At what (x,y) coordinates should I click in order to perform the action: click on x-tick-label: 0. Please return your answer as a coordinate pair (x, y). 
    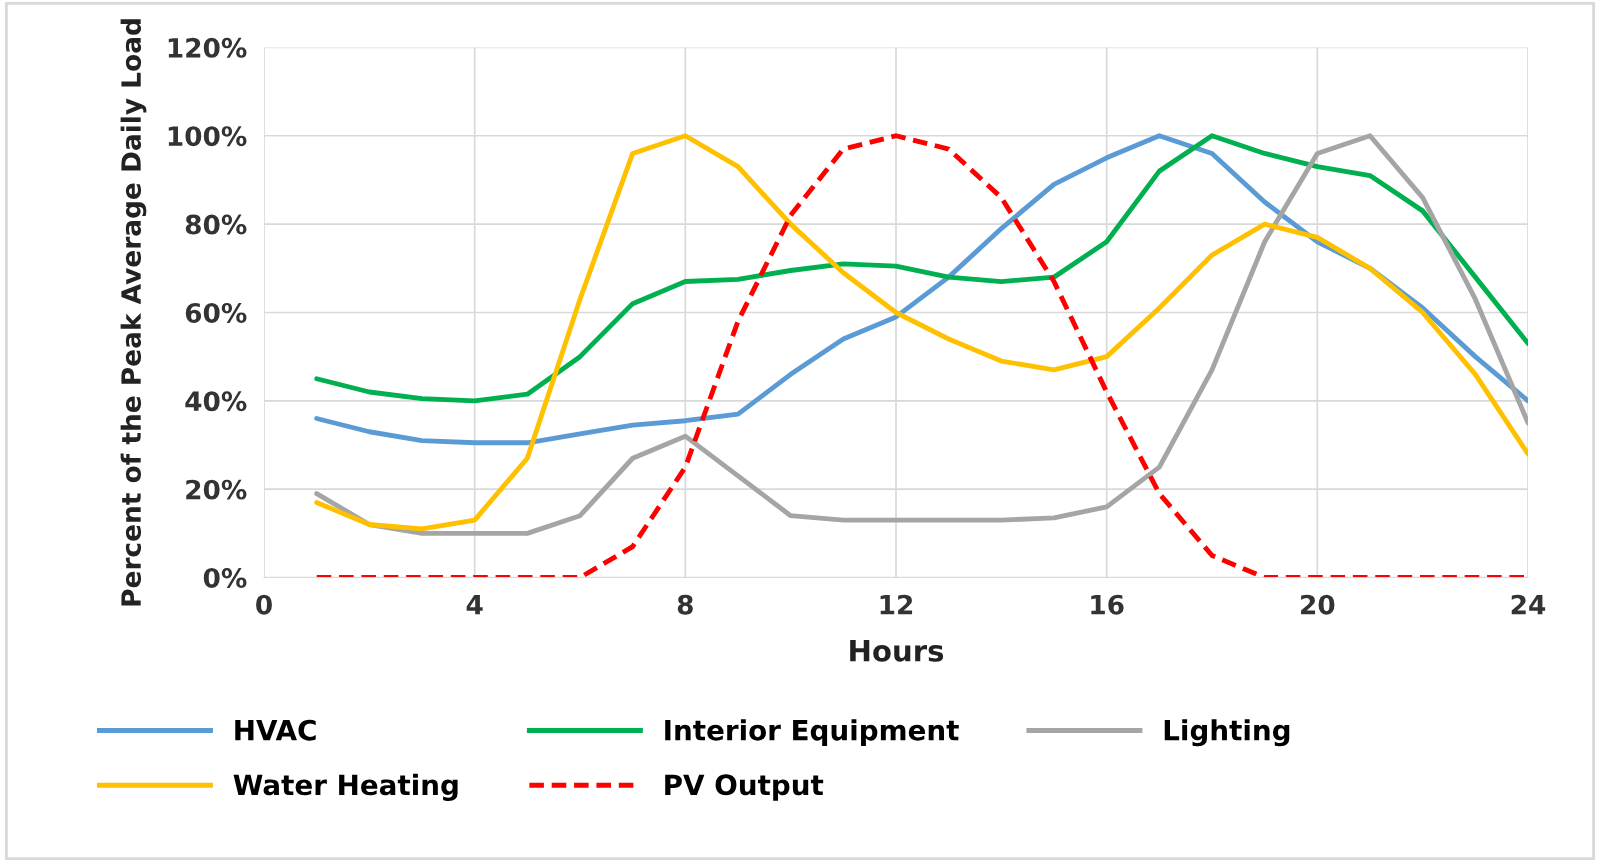
    Looking at the image, I should click on (264, 604).